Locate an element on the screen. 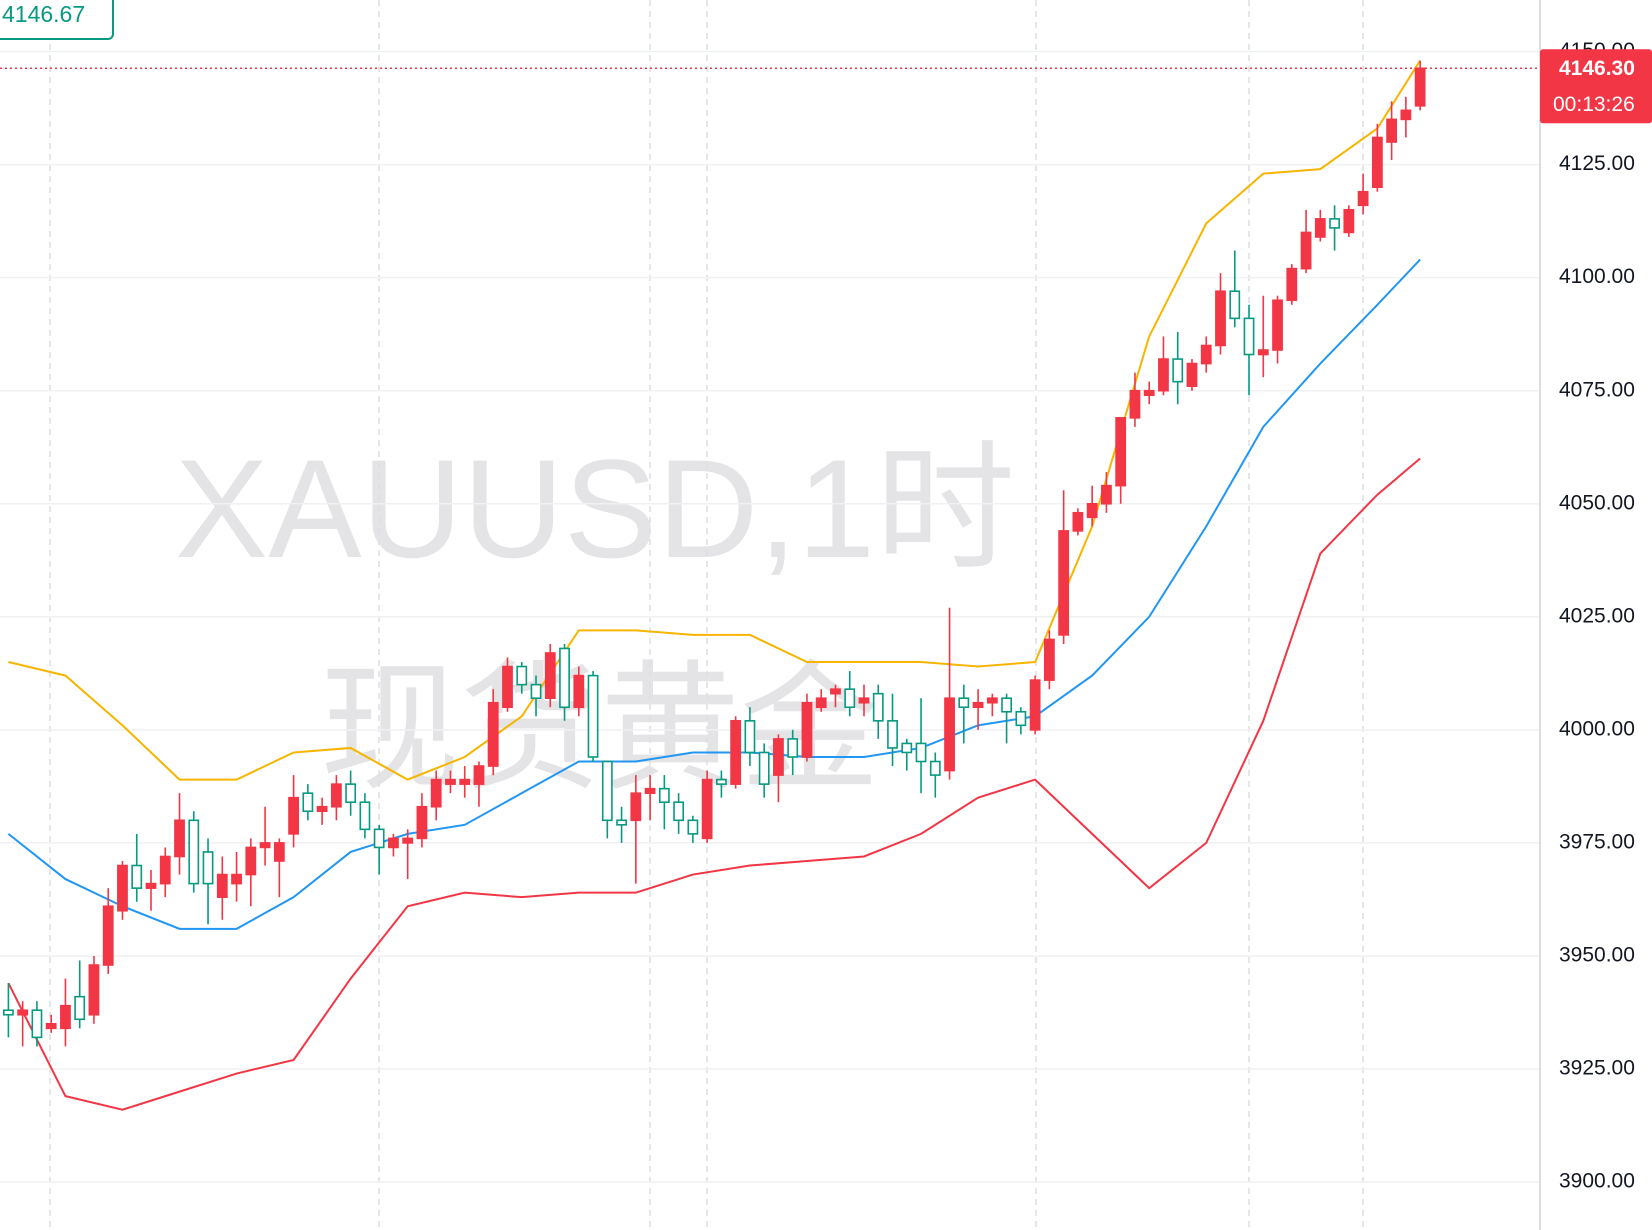 The height and width of the screenshot is (1230, 1652). price-axis-bg is located at coordinates (1596, 615).